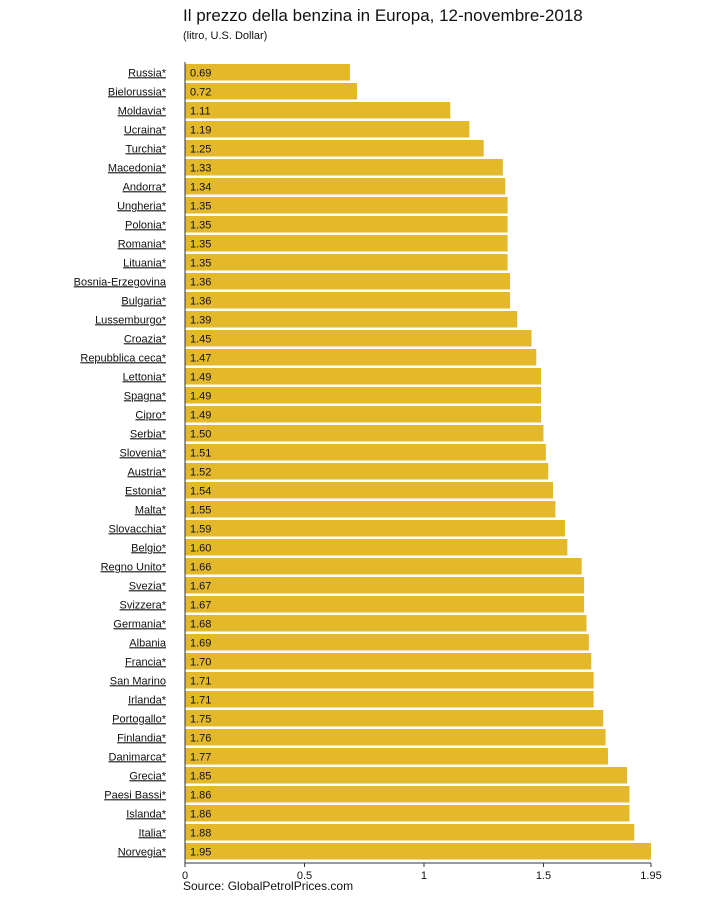 This screenshot has width=708, height=905. I want to click on value-label-9: 1.35, so click(200, 244).